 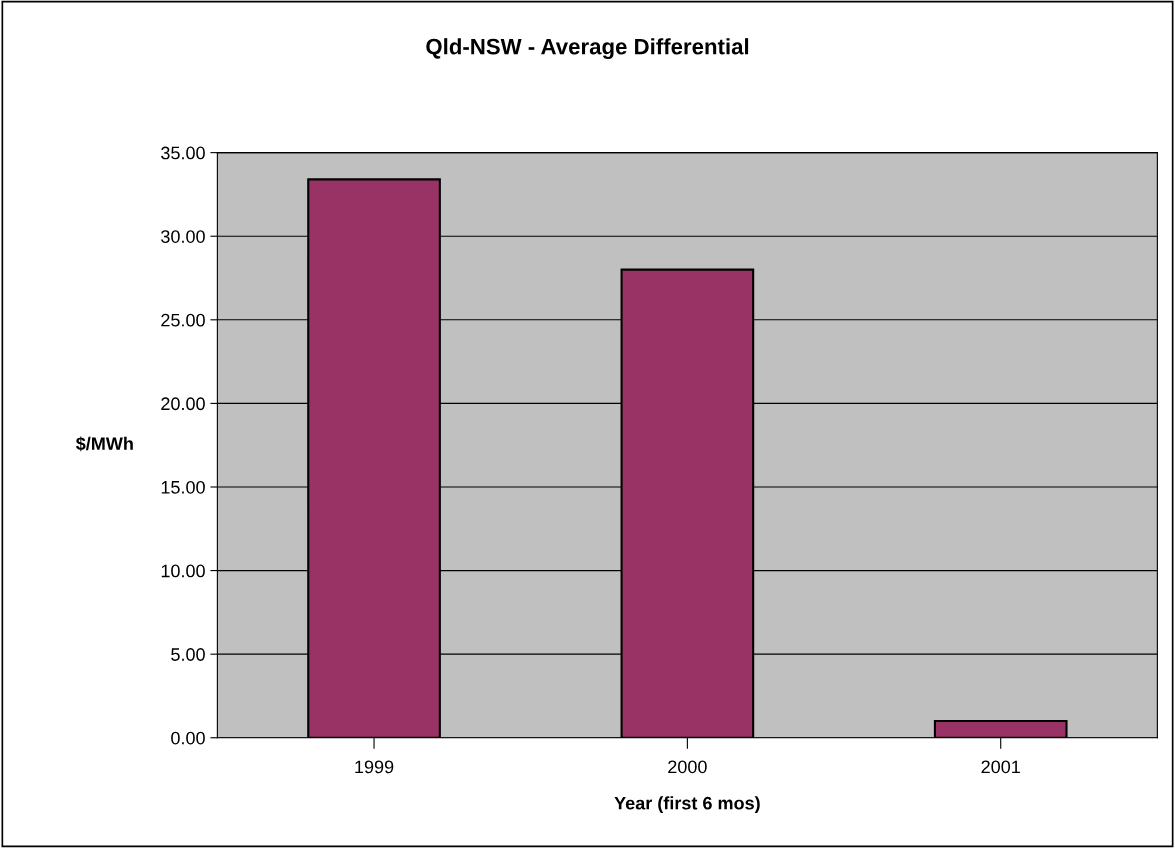 I want to click on y-tick-label: 0.00, so click(x=188, y=738).